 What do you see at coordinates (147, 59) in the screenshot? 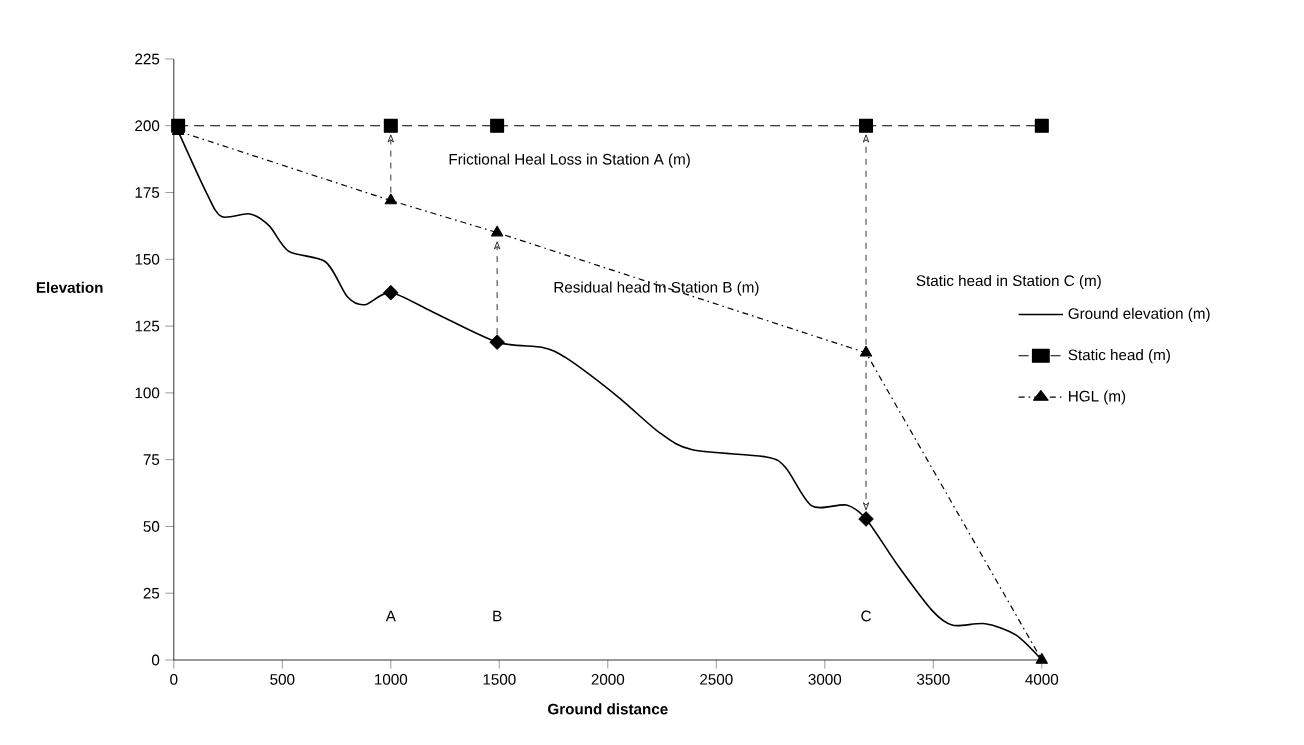
I see `y-tick-label: 225` at bounding box center [147, 59].